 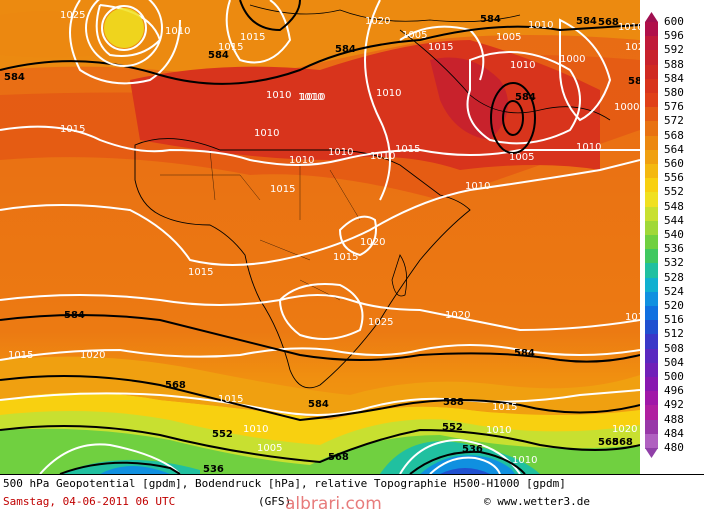 What do you see at coordinates (651, 453) in the screenshot?
I see `legend-bottom-arrow` at bounding box center [651, 453].